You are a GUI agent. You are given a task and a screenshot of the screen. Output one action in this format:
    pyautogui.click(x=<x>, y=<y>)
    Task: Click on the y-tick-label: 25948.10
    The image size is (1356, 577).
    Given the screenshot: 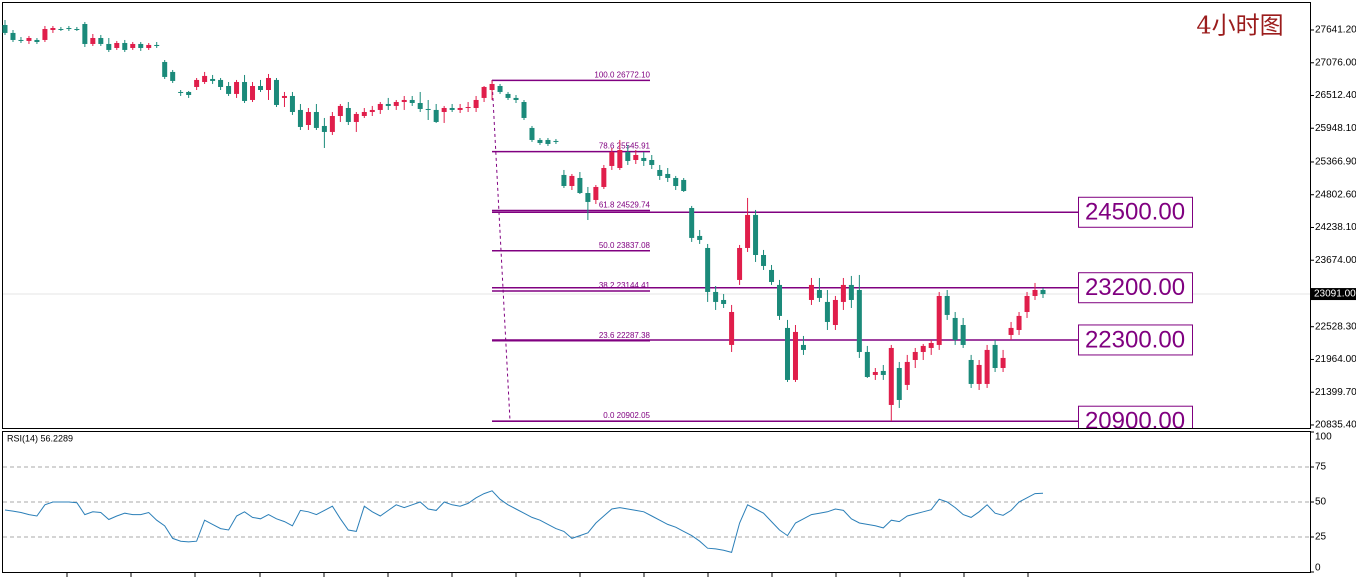 What is the action you would take?
    pyautogui.click(x=1335, y=128)
    